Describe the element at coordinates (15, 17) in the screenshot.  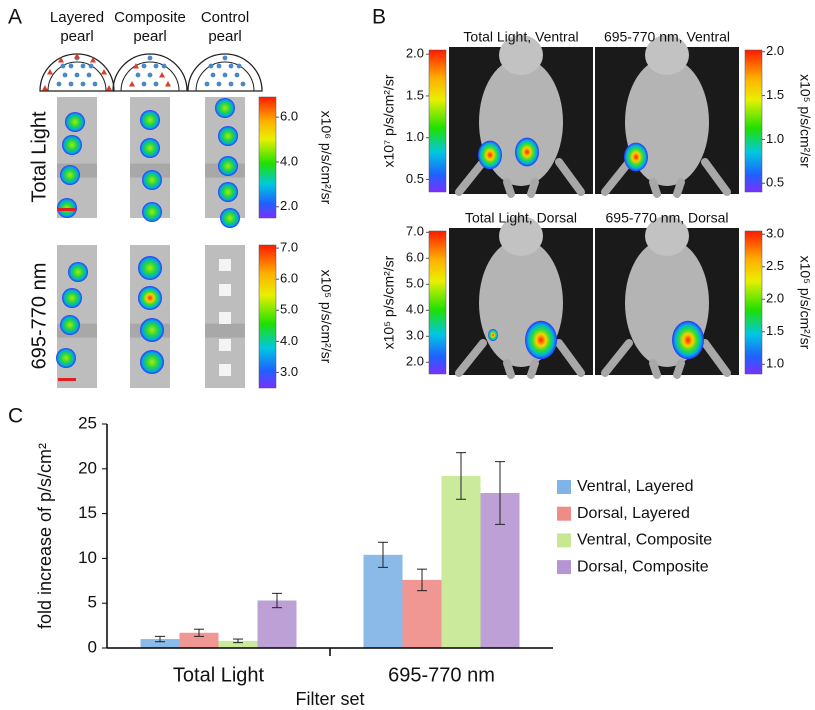
I see `panel-label: A` at that location.